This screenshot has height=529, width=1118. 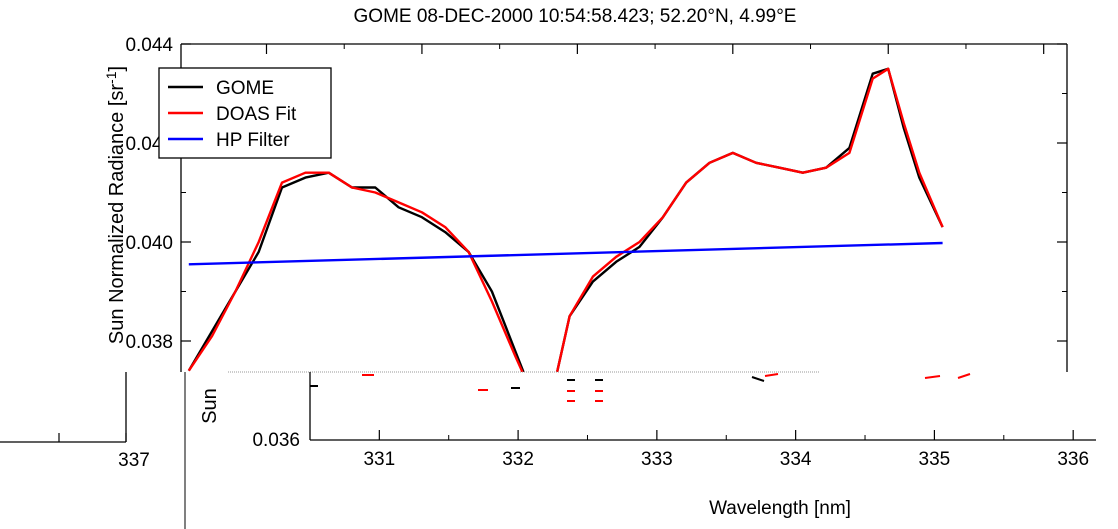 What do you see at coordinates (1073, 459) in the screenshot?
I see `x-tick-label-336: 336` at bounding box center [1073, 459].